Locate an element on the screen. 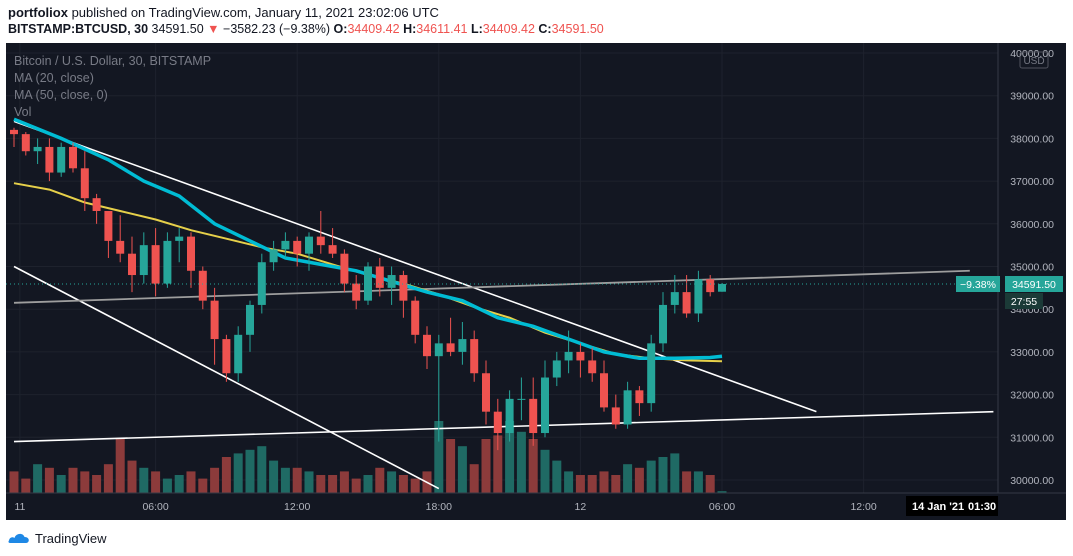 The height and width of the screenshot is (556, 1073). change-badge is located at coordinates (978, 284).